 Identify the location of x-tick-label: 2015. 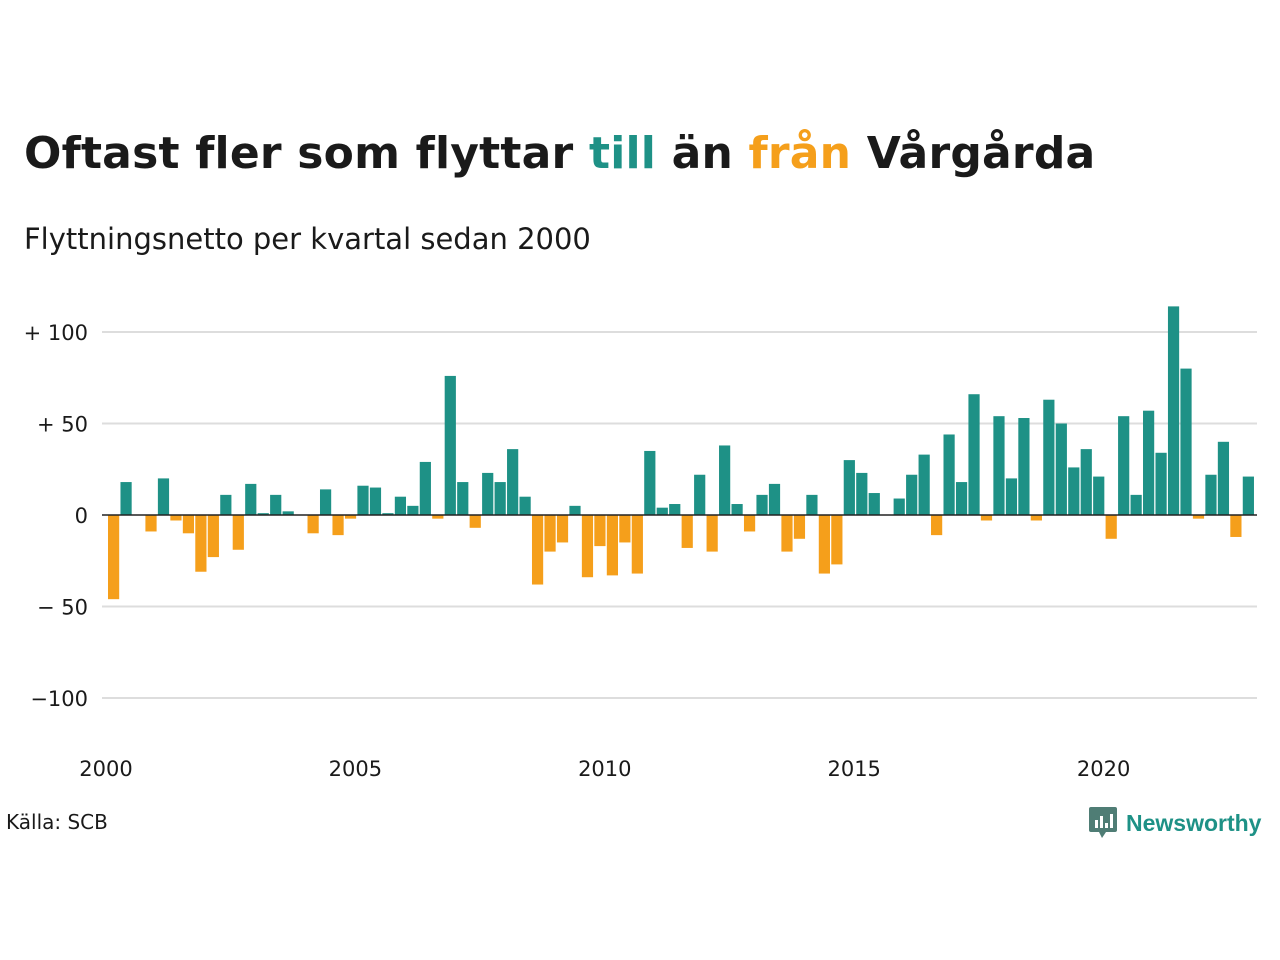
(853, 769).